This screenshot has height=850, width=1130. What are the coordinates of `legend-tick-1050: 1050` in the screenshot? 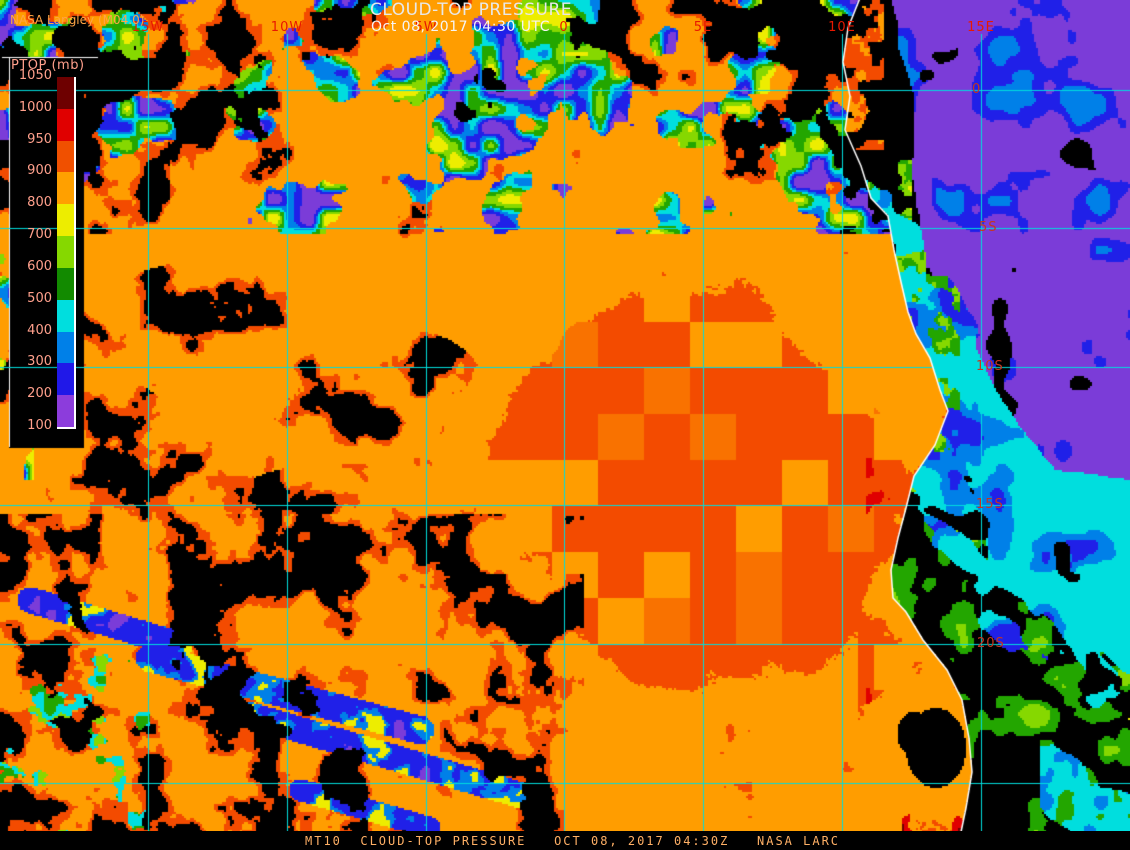 It's located at (35, 75).